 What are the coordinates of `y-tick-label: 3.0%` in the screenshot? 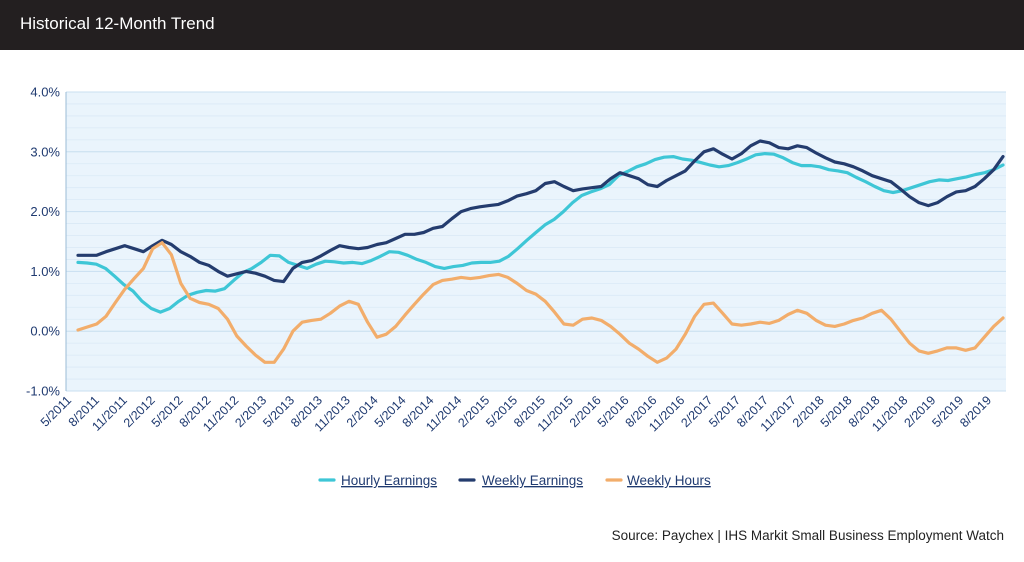 It's located at (45, 151).